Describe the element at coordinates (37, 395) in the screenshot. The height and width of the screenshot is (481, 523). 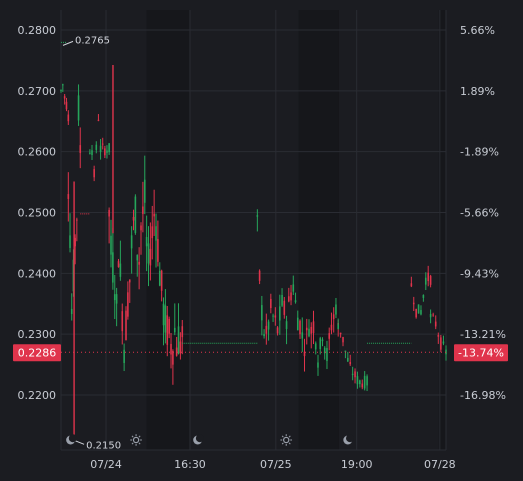
I see `left-tick-label: 0.2200` at that location.